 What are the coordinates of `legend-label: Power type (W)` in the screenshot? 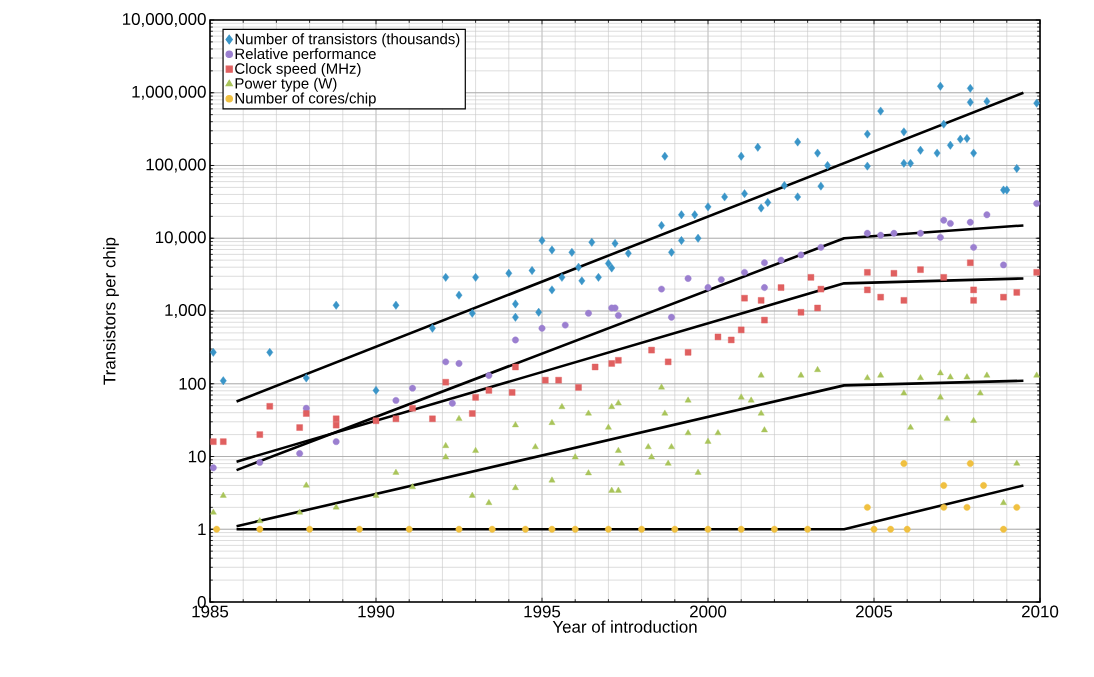 It's located at (286, 84).